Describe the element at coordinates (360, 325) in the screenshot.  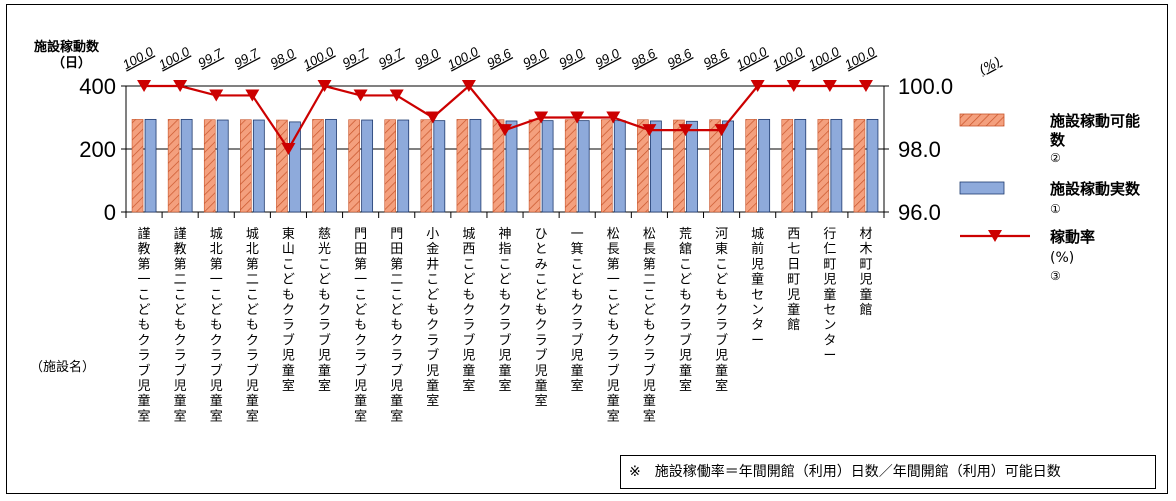
I see `x-tick-label: 門田第一こどもクラブ児童室` at that location.